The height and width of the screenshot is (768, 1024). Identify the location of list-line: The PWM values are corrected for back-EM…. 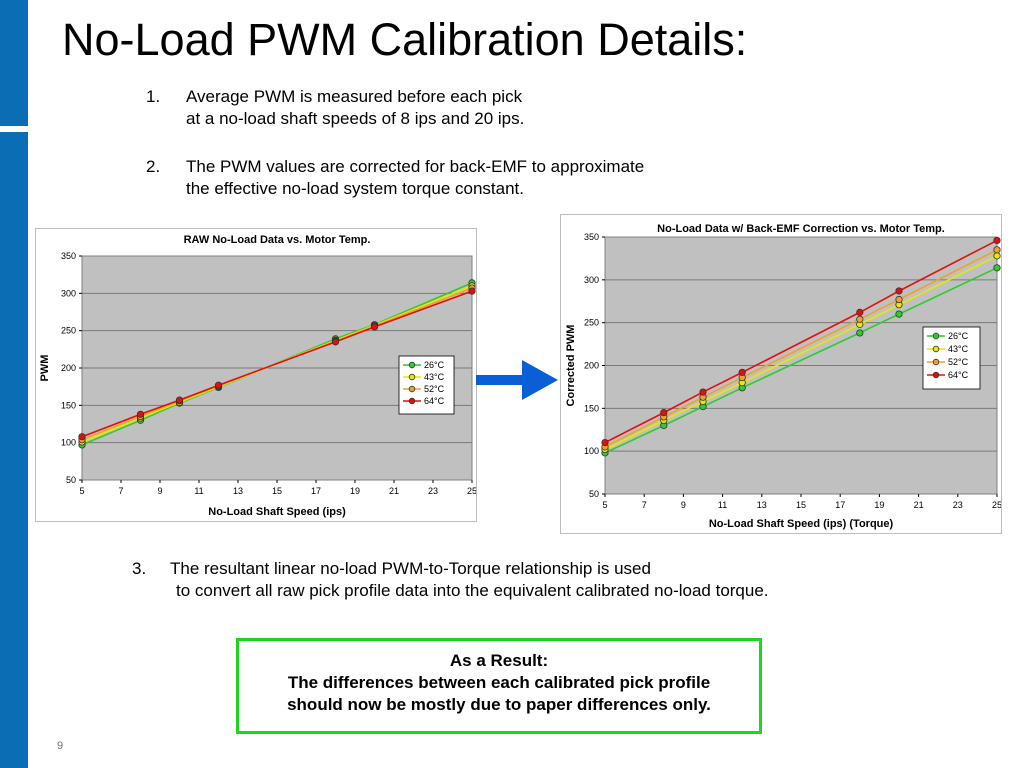
(415, 166).